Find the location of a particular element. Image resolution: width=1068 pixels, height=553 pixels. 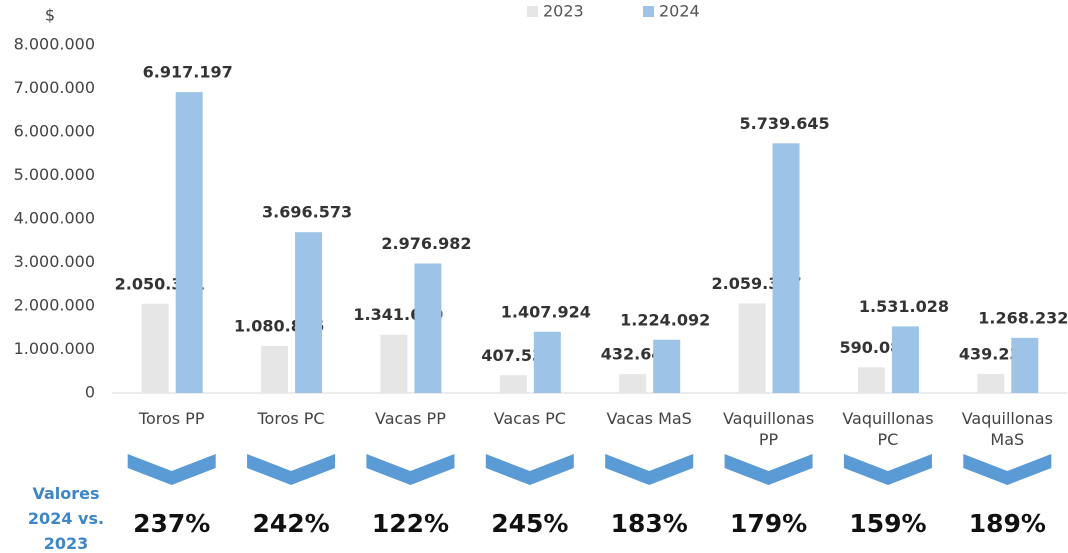

growth-label: 189% is located at coordinates (1007, 523).